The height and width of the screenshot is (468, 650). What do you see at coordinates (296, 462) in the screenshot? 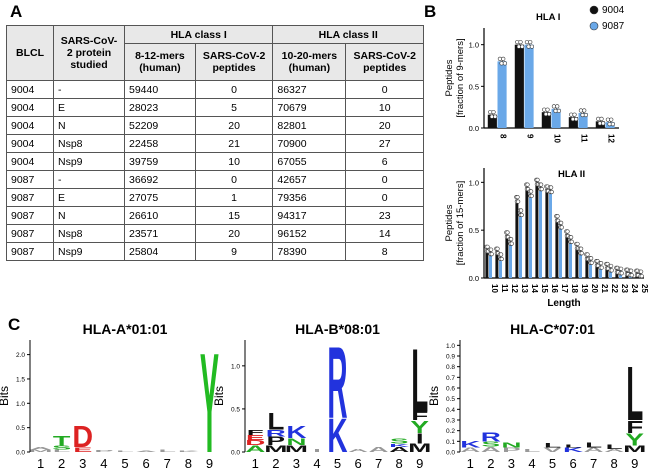
I see `logo-position-label-2-2: 3` at bounding box center [296, 462].